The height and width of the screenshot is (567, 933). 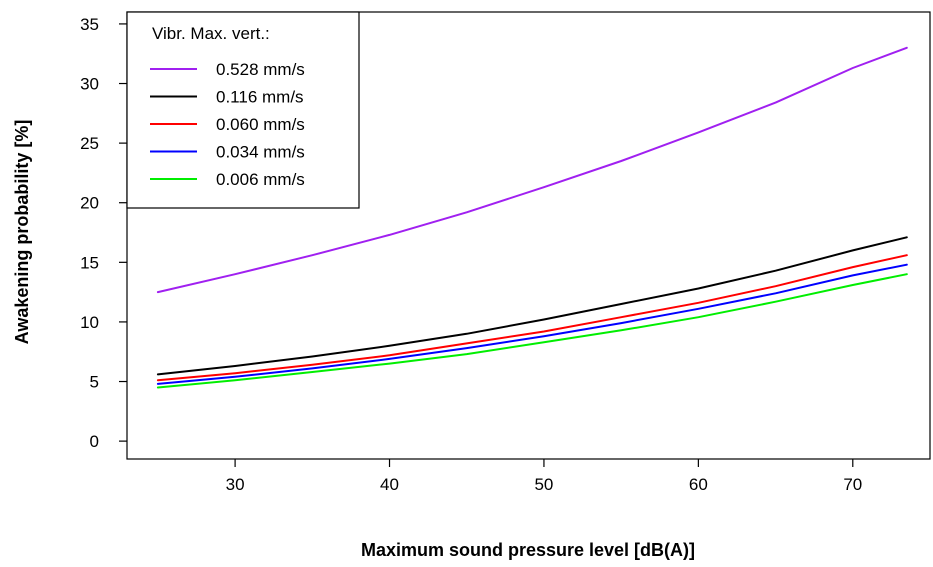 What do you see at coordinates (260, 152) in the screenshot?
I see `legend-label: 0.034 mm/s` at bounding box center [260, 152].